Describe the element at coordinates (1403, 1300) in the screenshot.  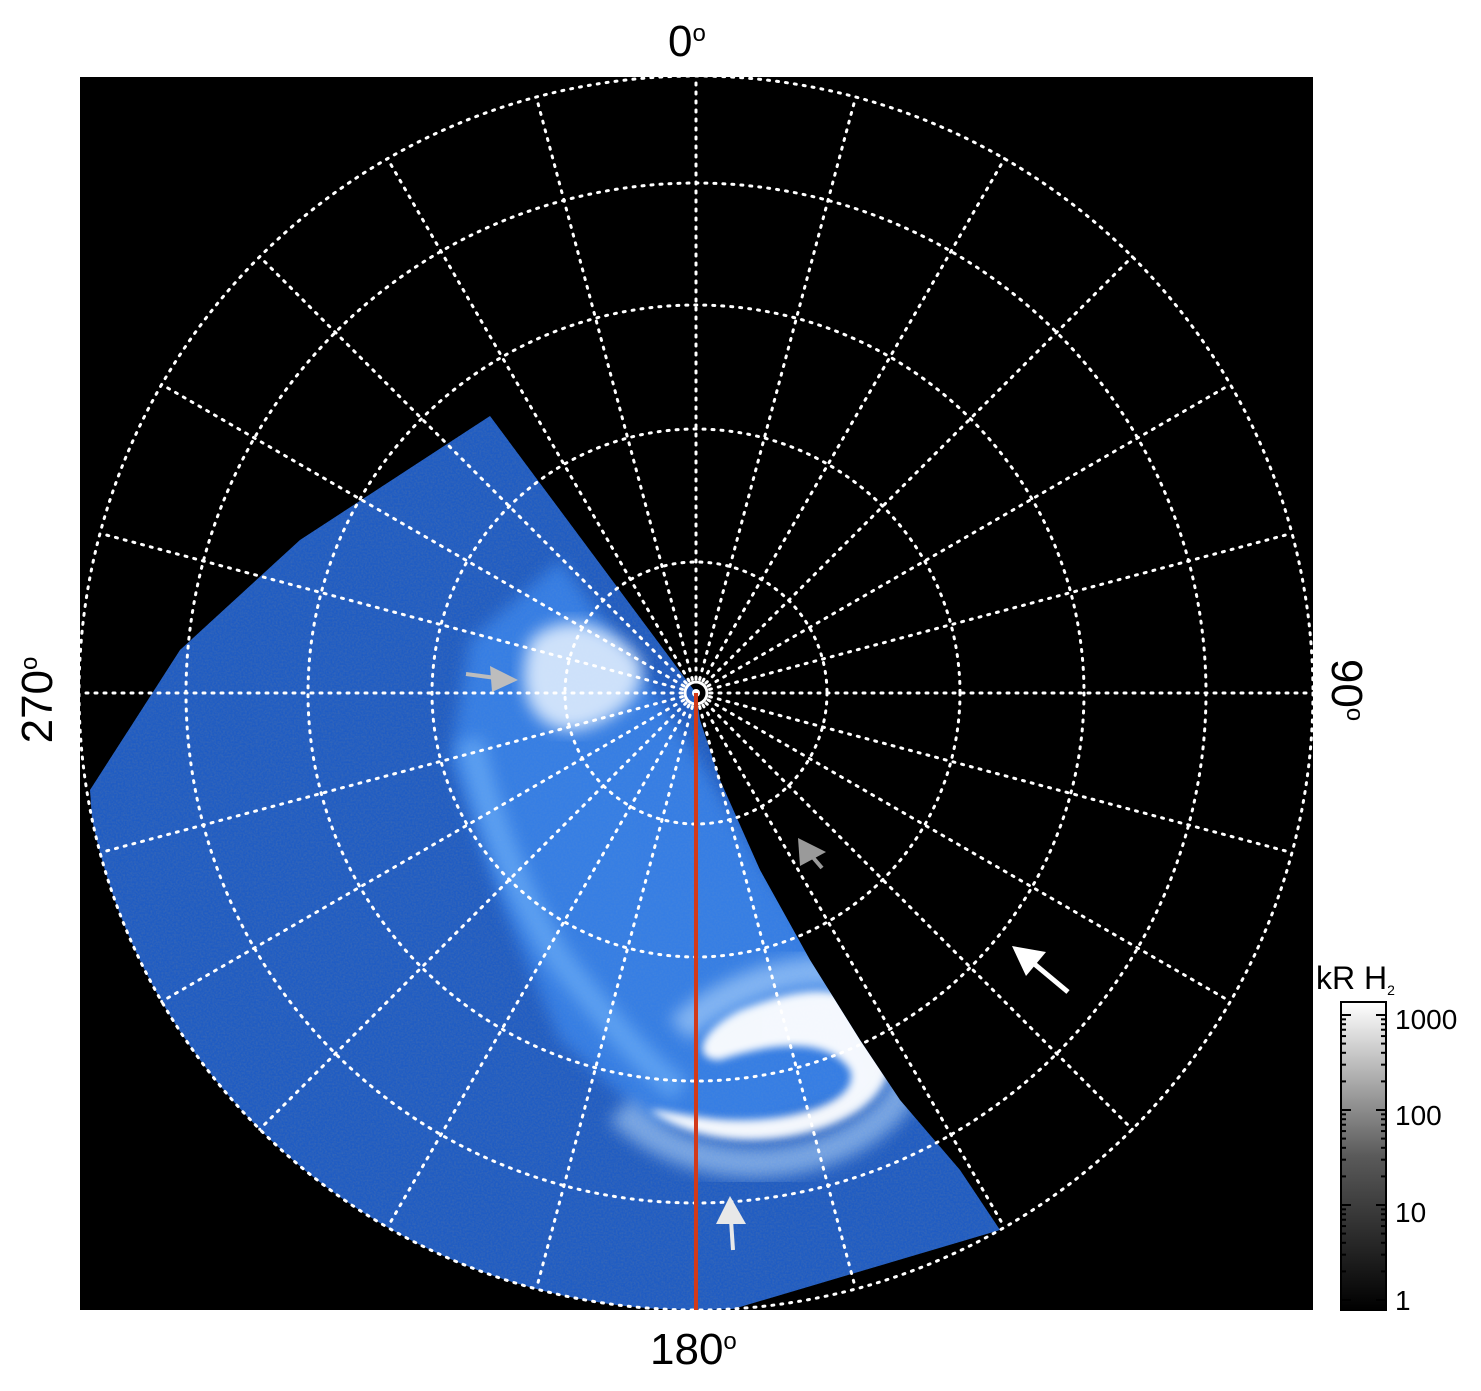
I see `colorbar-tick-label: 1` at that location.